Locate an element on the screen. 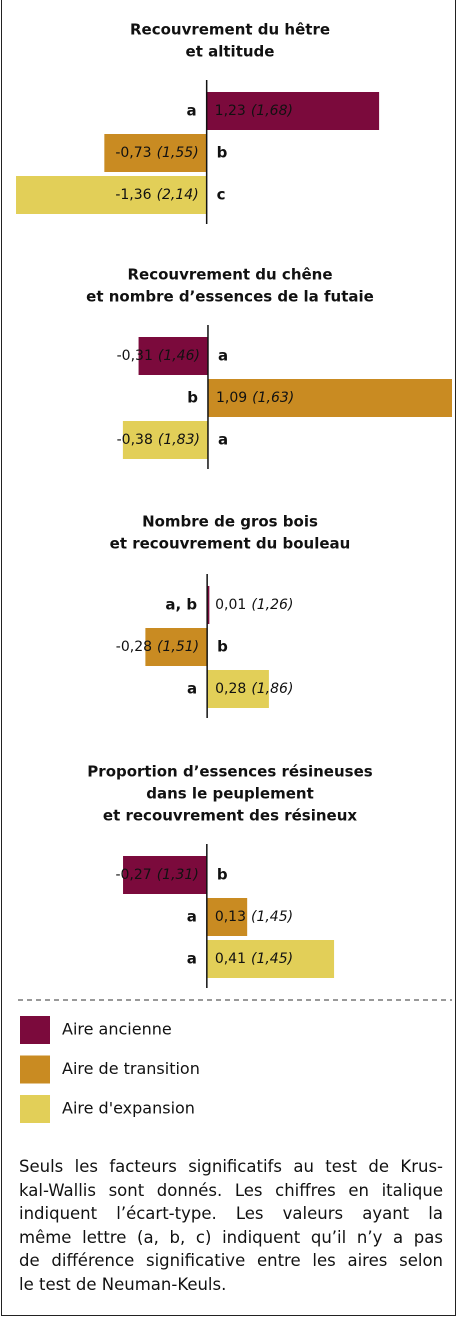 The image size is (459, 1318). value-label: -0,28 (1,51) is located at coordinates (157, 647).